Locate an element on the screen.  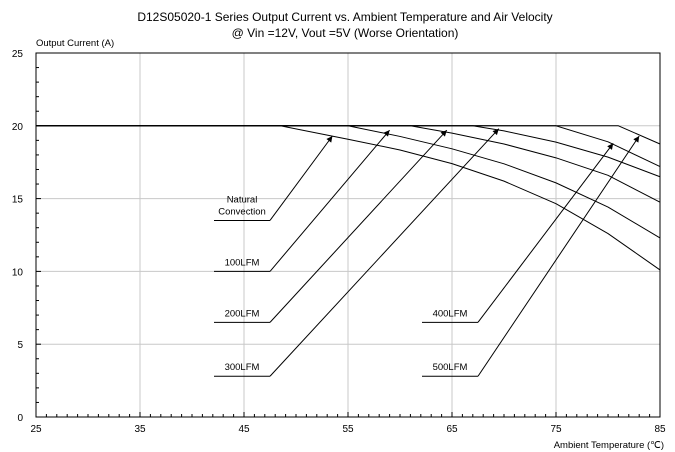
y-tick-label-4: 20 is located at coordinates (18, 127).